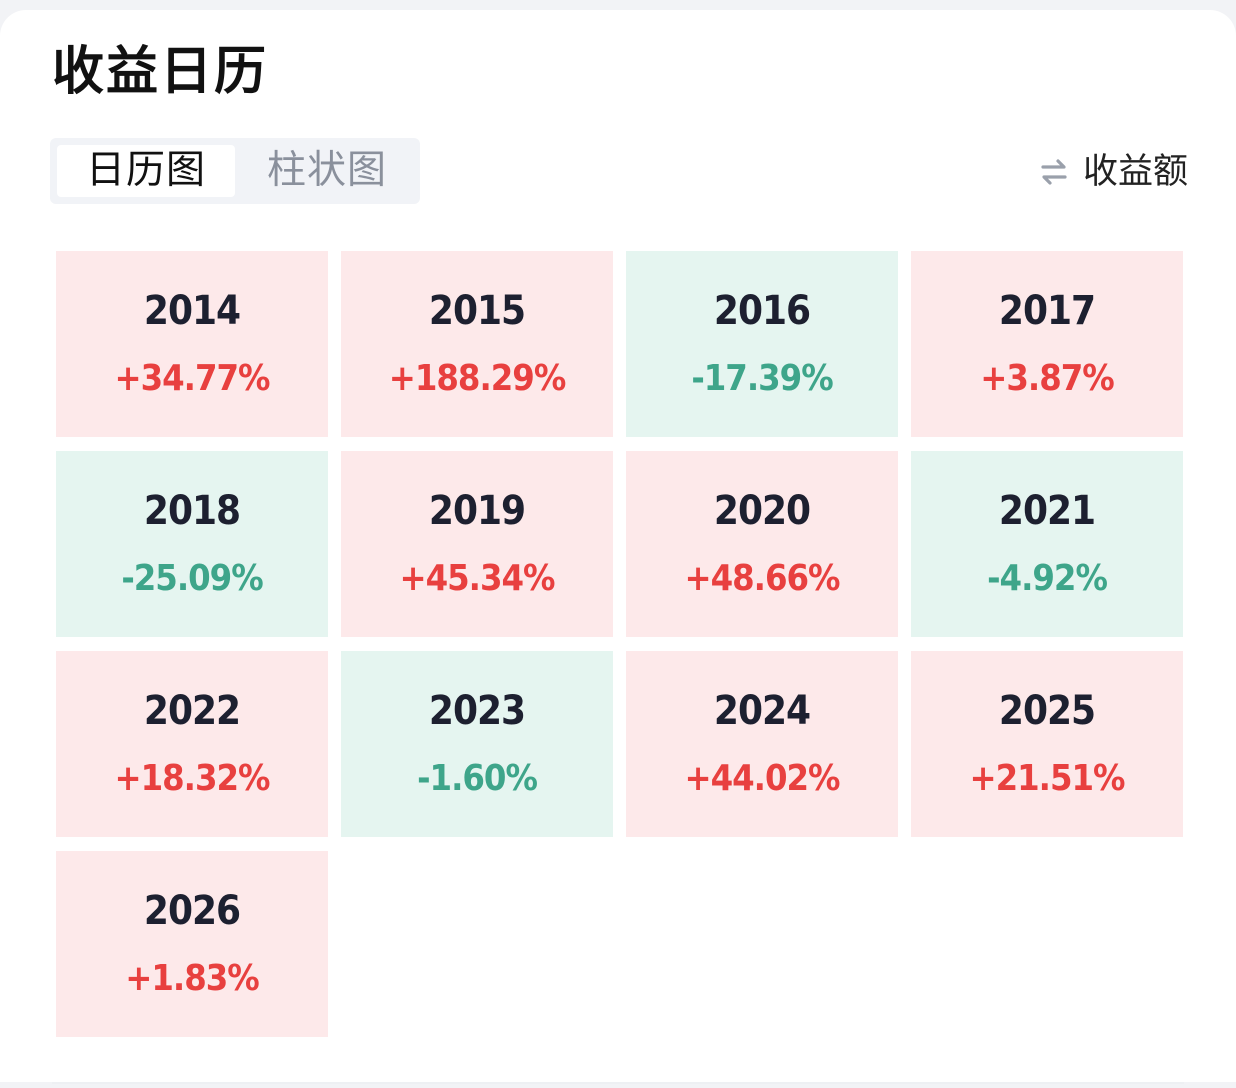 The width and height of the screenshot is (1236, 1088). I want to click on year-label: 2024, so click(762, 711).